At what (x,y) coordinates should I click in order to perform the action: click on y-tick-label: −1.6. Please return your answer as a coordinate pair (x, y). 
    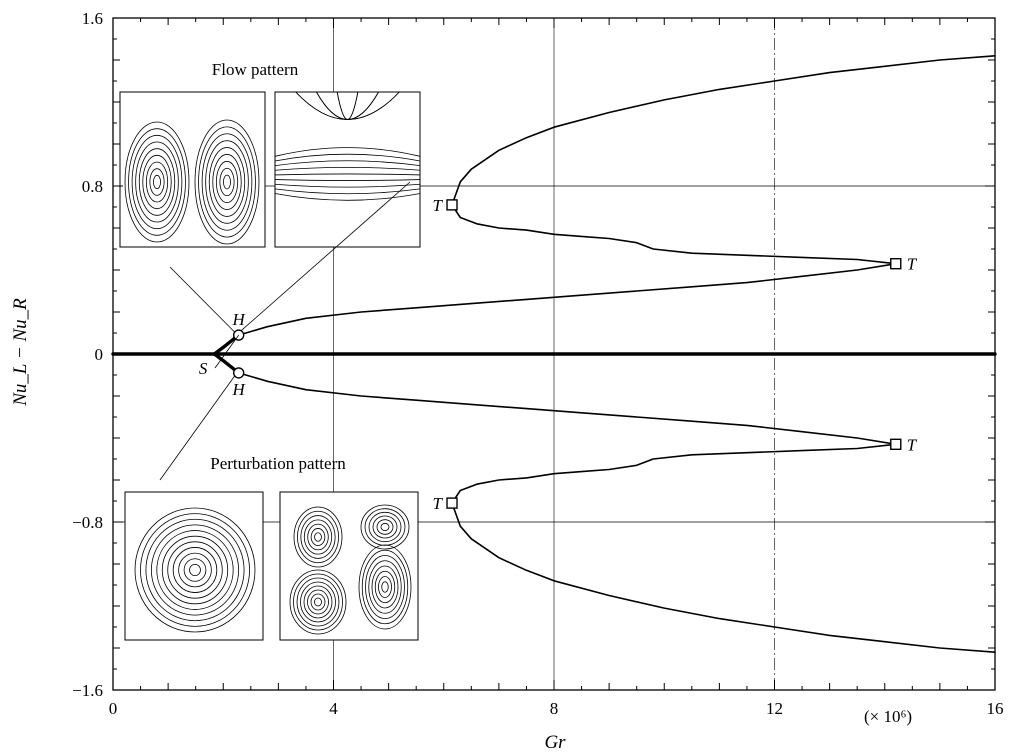
    Looking at the image, I should click on (87, 690).